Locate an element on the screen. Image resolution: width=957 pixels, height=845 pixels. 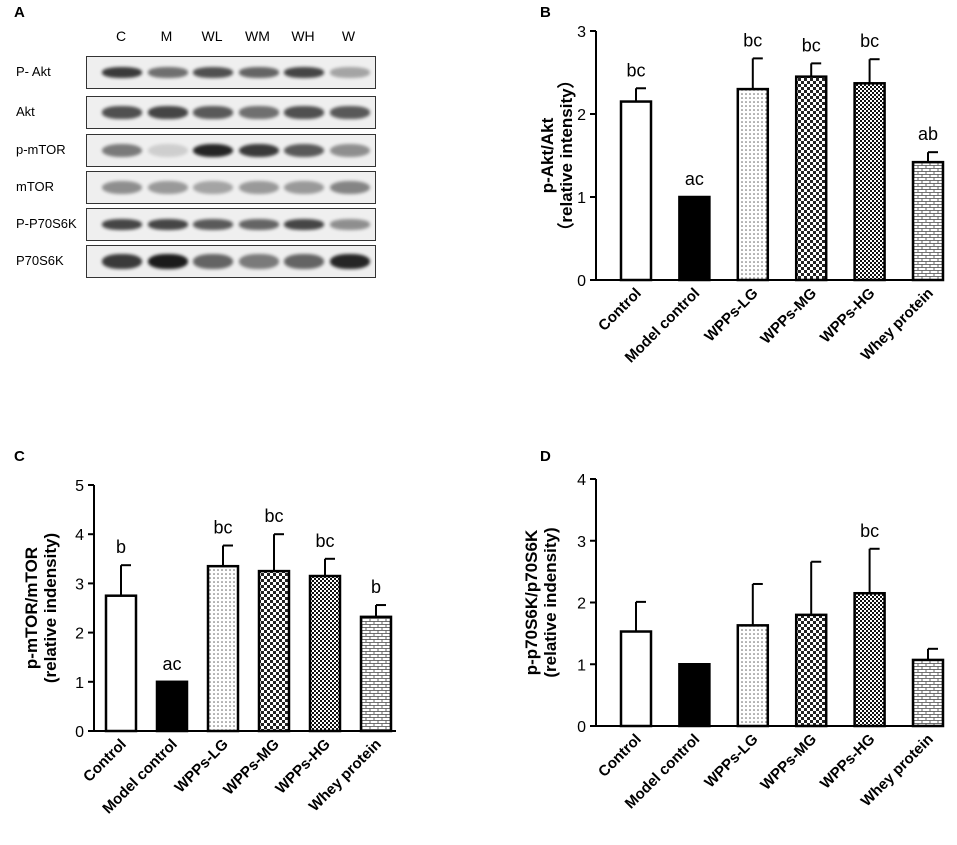
significance-label: b is located at coordinates (376, 587).